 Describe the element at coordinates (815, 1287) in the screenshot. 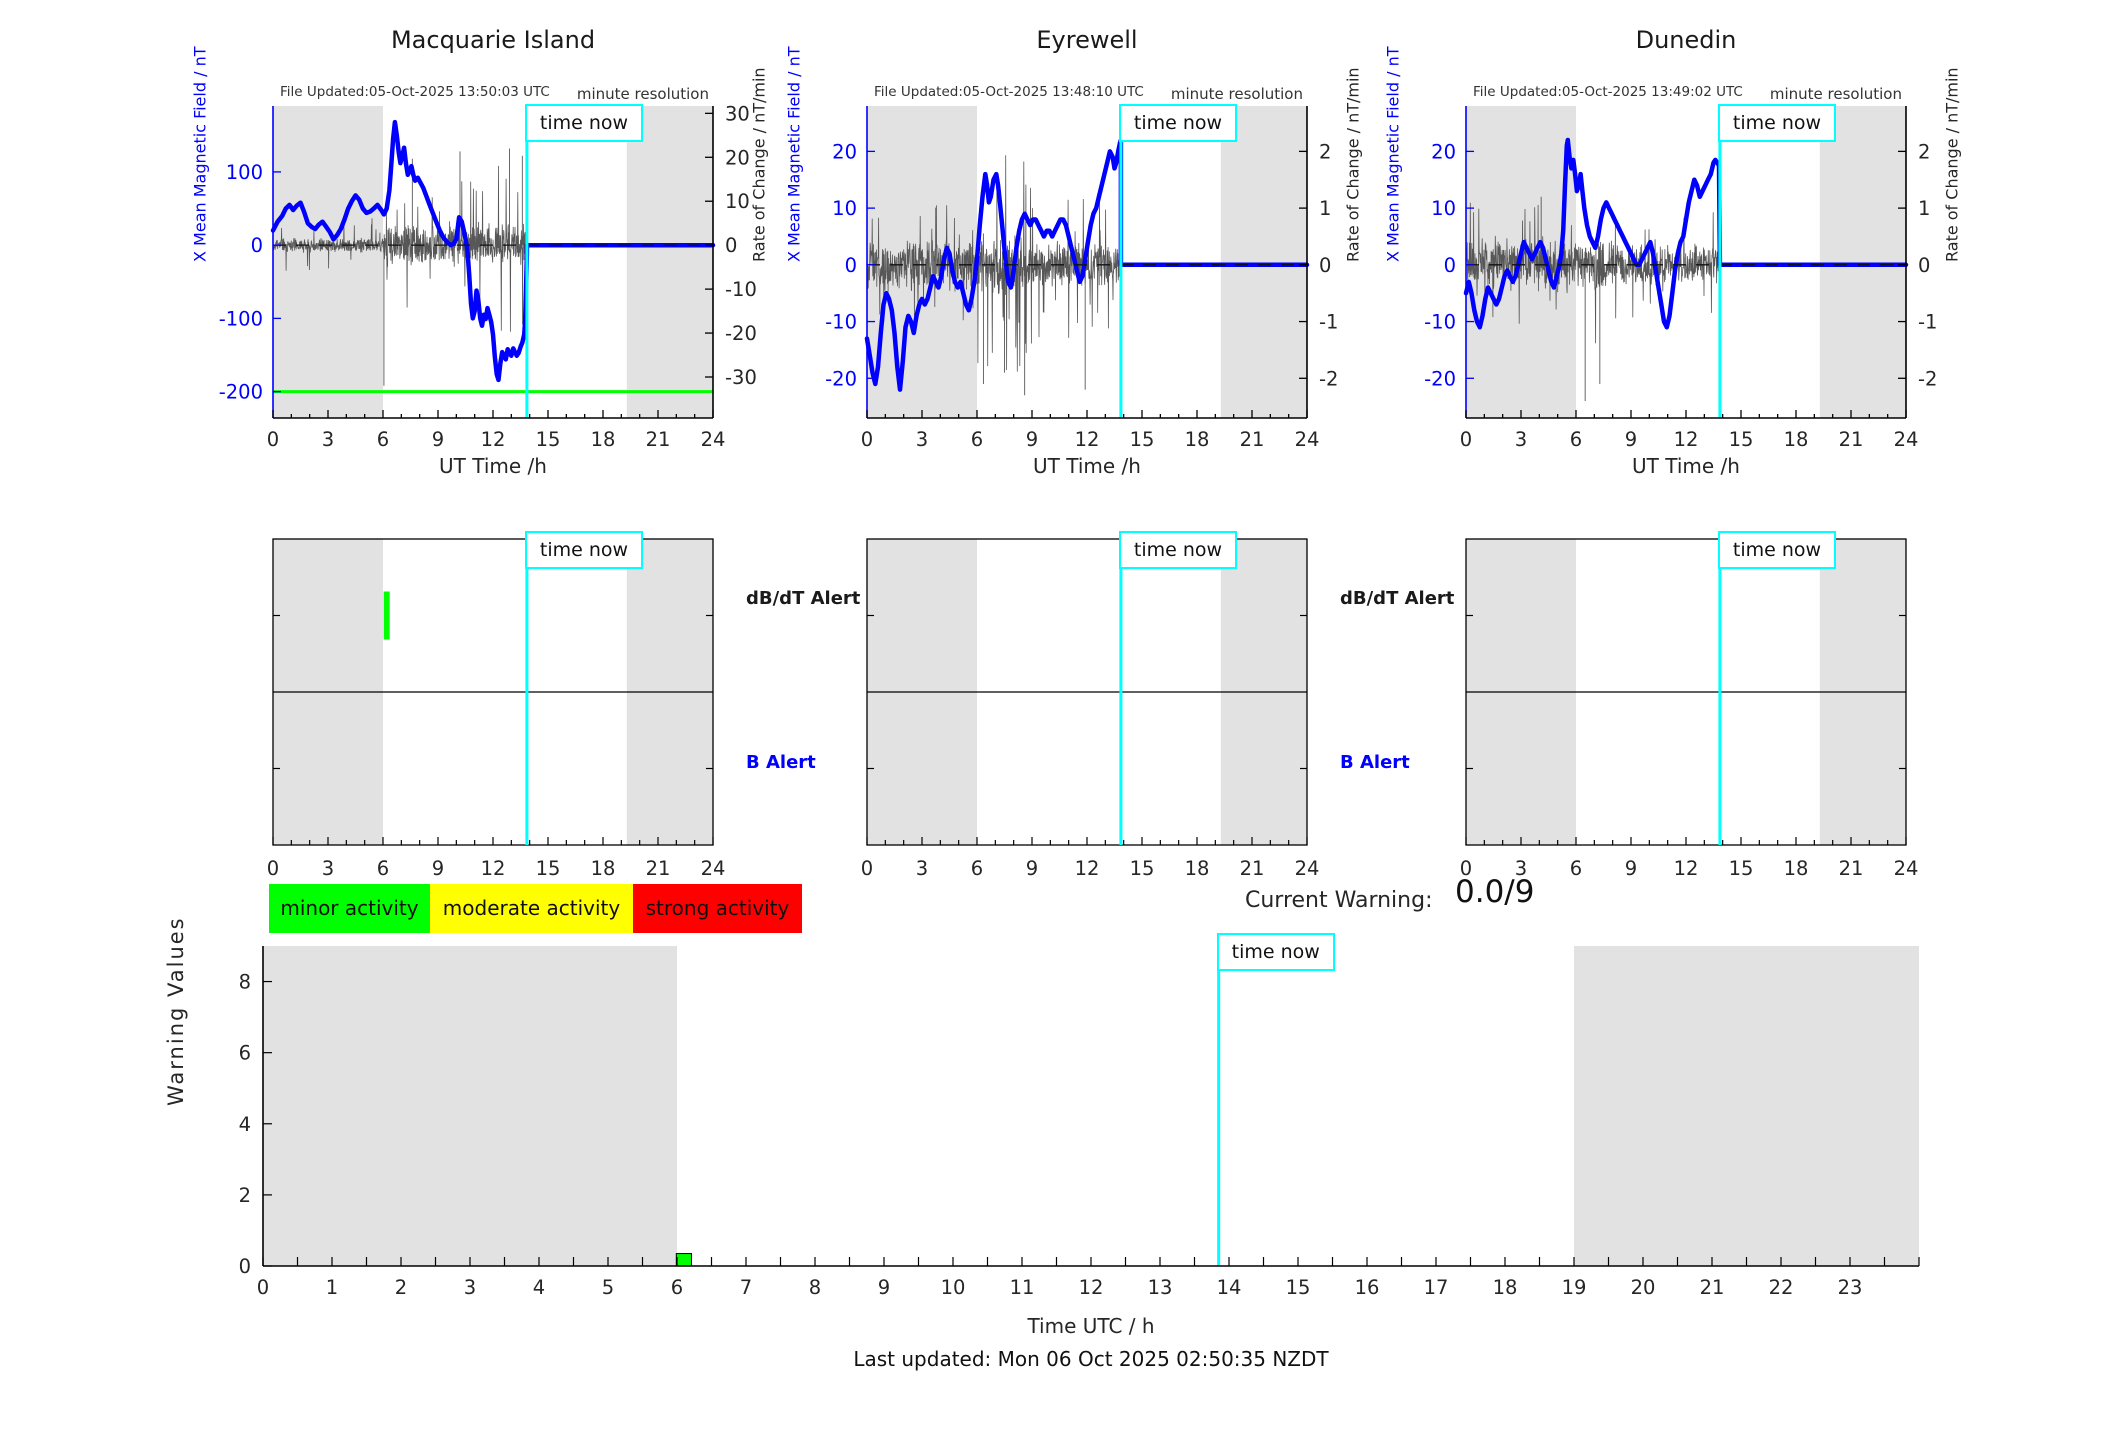

I see `warn-x-tick-label: 8` at that location.